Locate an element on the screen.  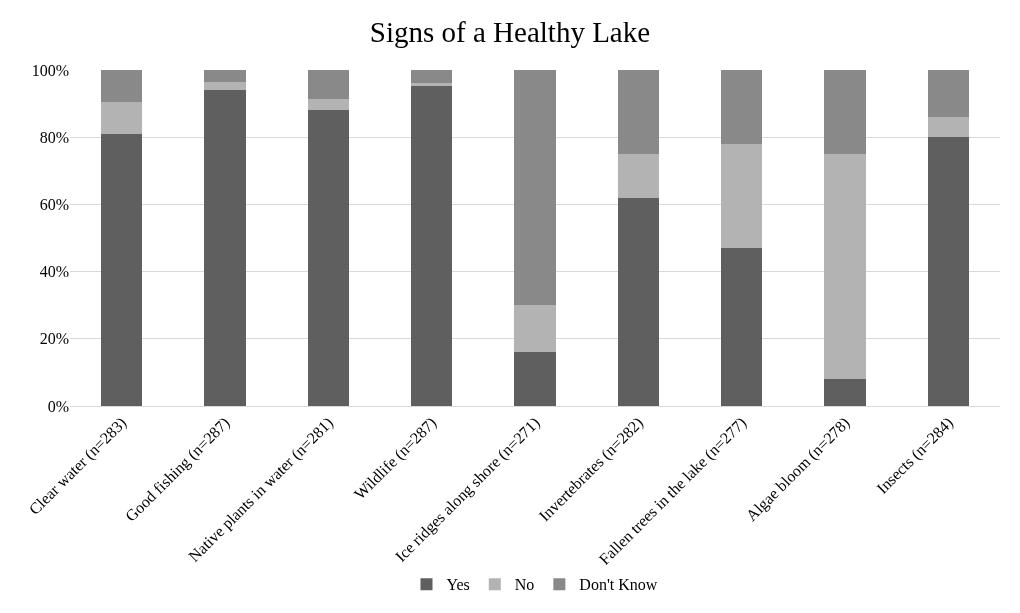
legend-label: Don't Know is located at coordinates (618, 585).